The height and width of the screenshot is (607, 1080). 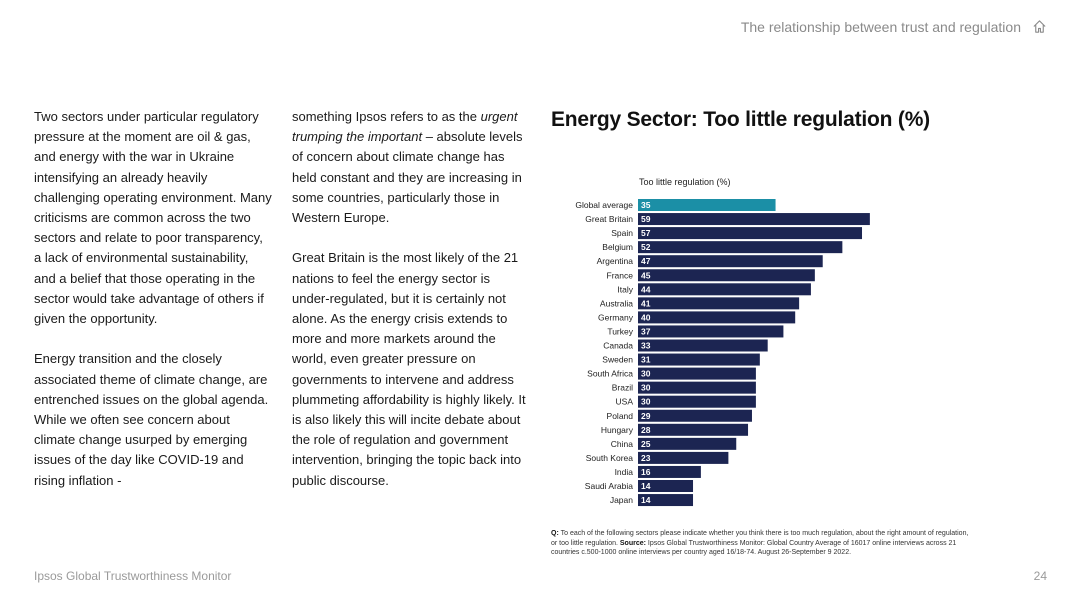 I want to click on value-label: 52, so click(x=646, y=247).